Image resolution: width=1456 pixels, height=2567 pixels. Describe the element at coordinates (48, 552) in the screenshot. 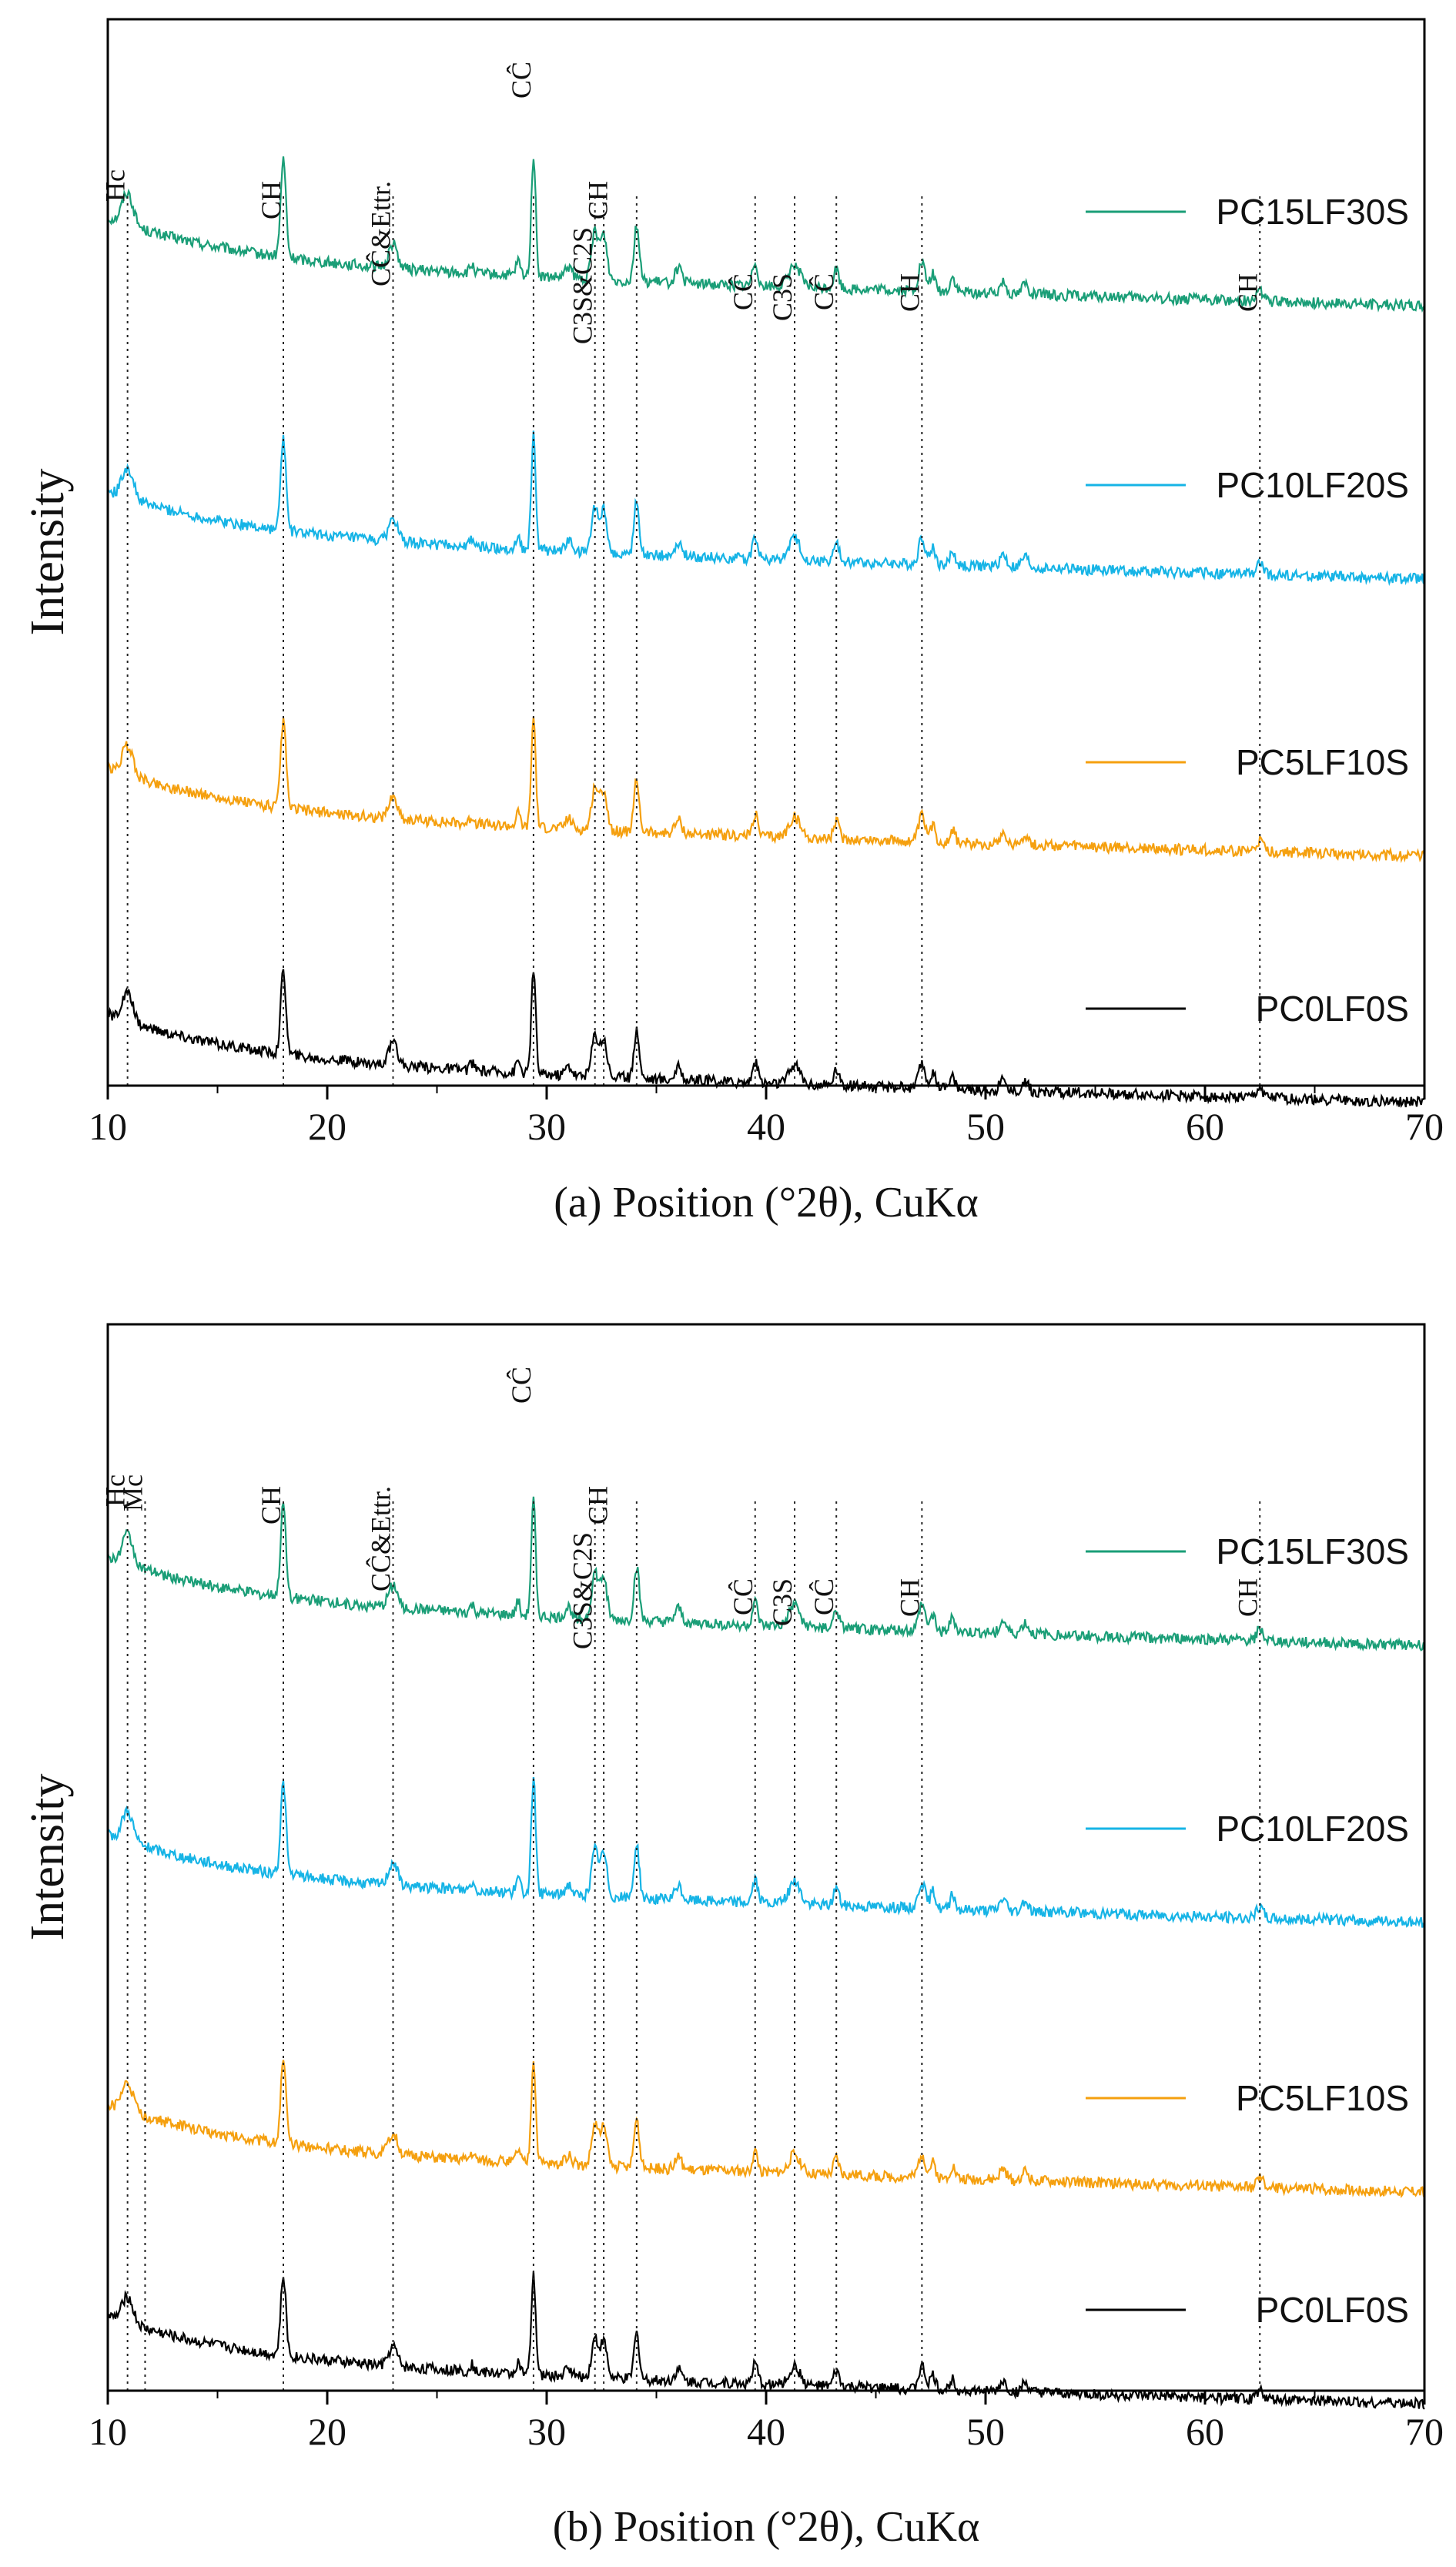

I see `y-axis-label-a: Intensity` at that location.